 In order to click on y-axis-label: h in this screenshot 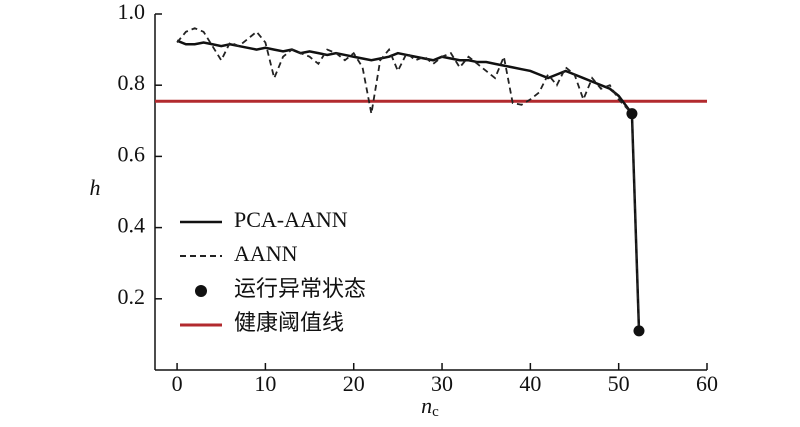, I will do `click(95, 187)`.